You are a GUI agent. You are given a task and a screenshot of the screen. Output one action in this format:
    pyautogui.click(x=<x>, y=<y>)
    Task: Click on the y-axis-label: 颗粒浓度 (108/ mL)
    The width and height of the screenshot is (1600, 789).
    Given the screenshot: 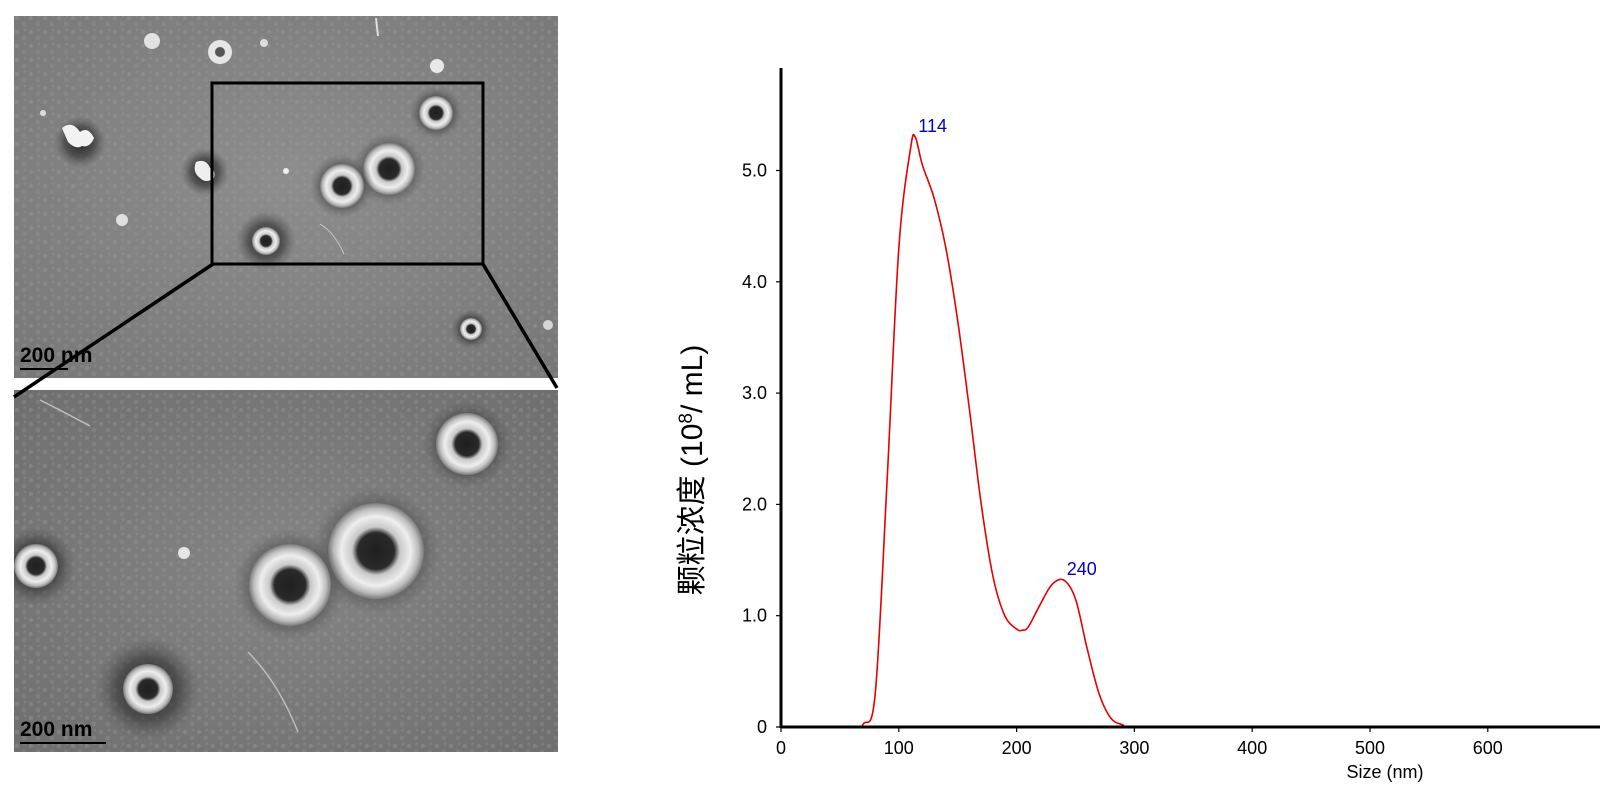 What is the action you would take?
    pyautogui.click(x=693, y=470)
    